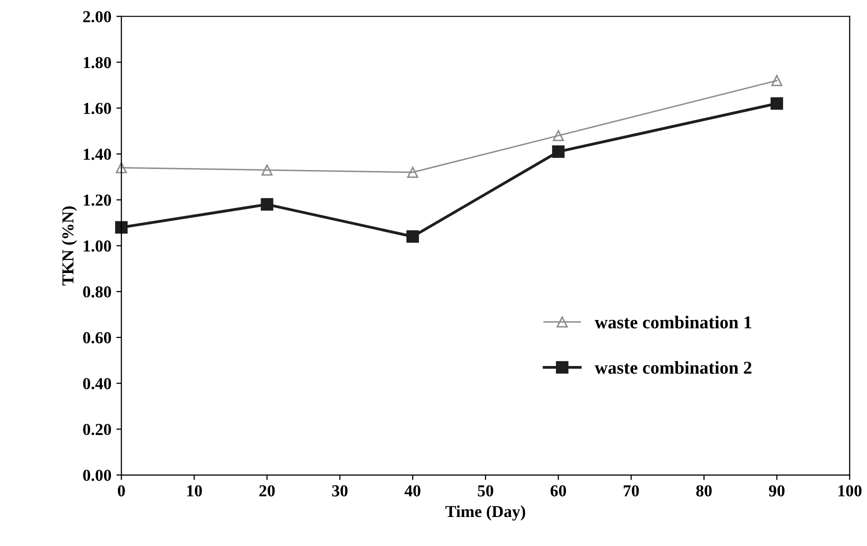  Describe the element at coordinates (97, 16) in the screenshot. I see `y-tick-label: 2.00` at that location.